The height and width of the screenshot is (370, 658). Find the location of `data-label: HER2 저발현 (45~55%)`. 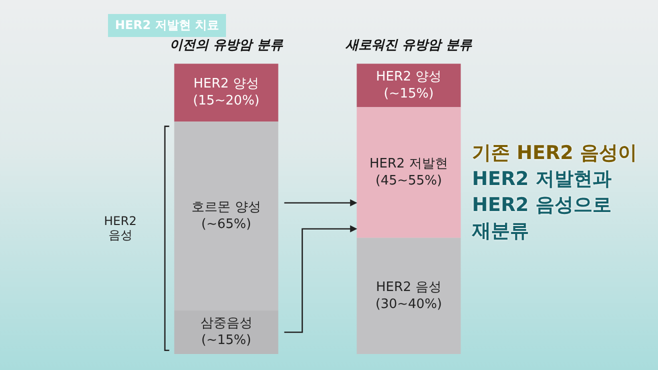

data-label: HER2 저발현 (45~55%) is located at coordinates (409, 172).